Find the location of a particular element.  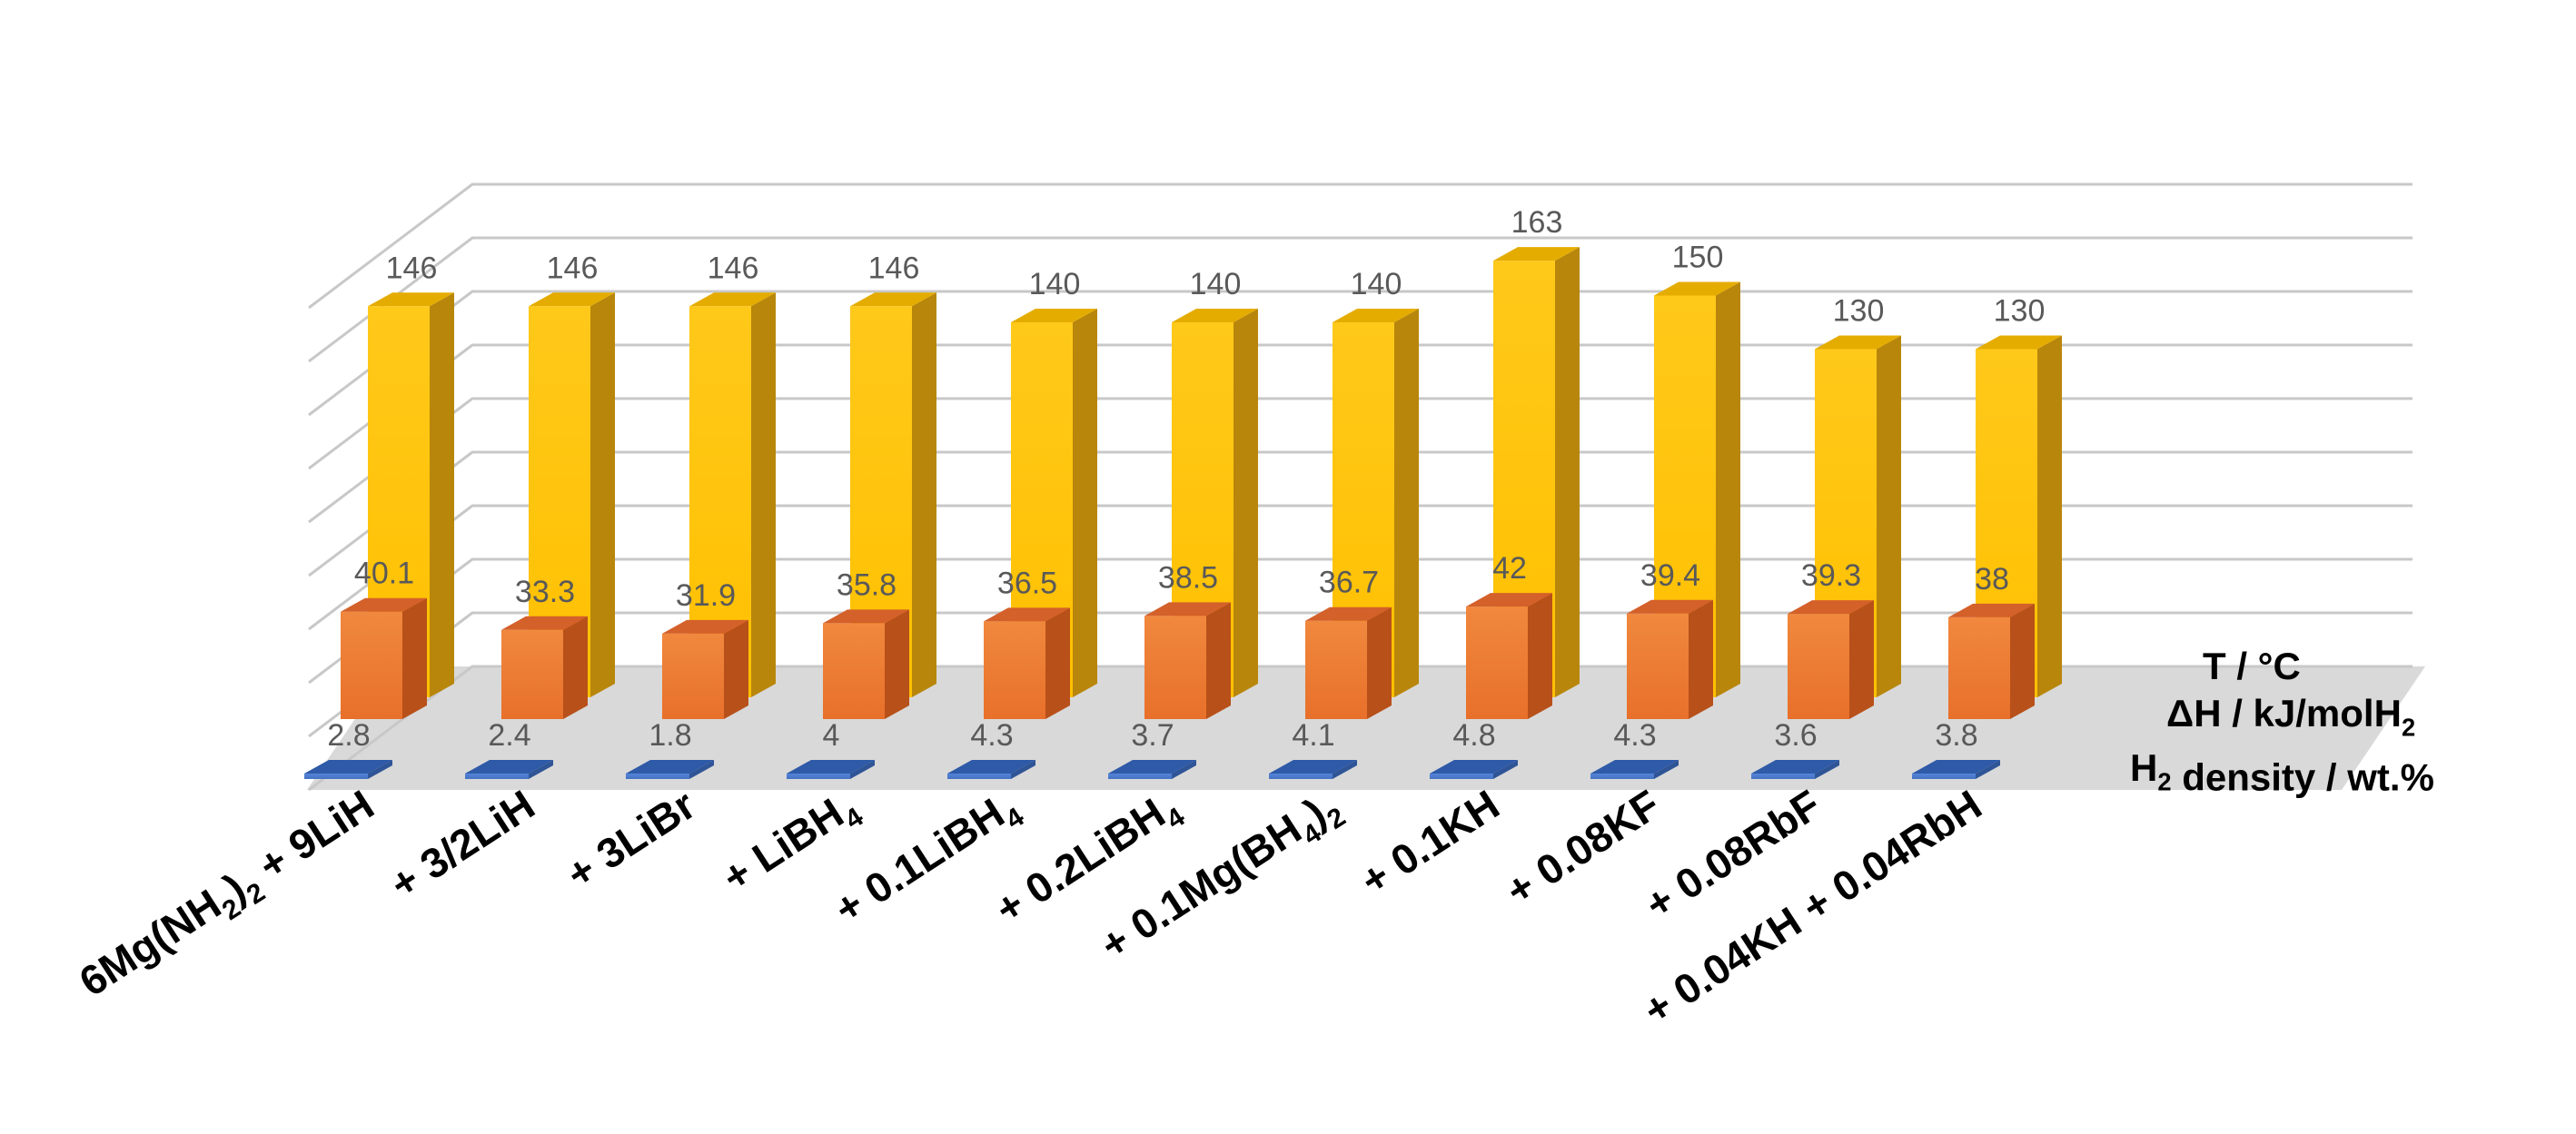

series-label-enthalpy: ΔH / kJ/molH2 is located at coordinates (2290, 717).